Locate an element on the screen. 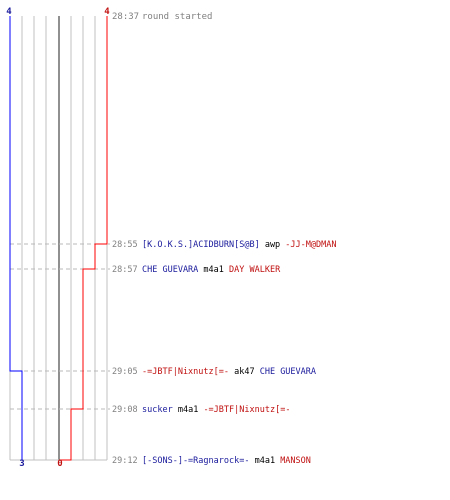  event-killer: -=JBTF|Nixnutz[=- is located at coordinates (185, 372).